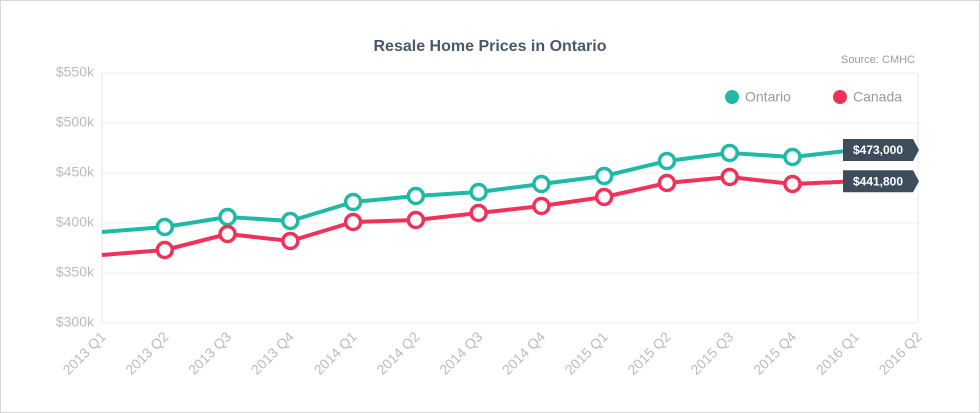 This screenshot has height=413, width=980. What do you see at coordinates (877, 97) in the screenshot?
I see `legend-label: Canada` at bounding box center [877, 97].